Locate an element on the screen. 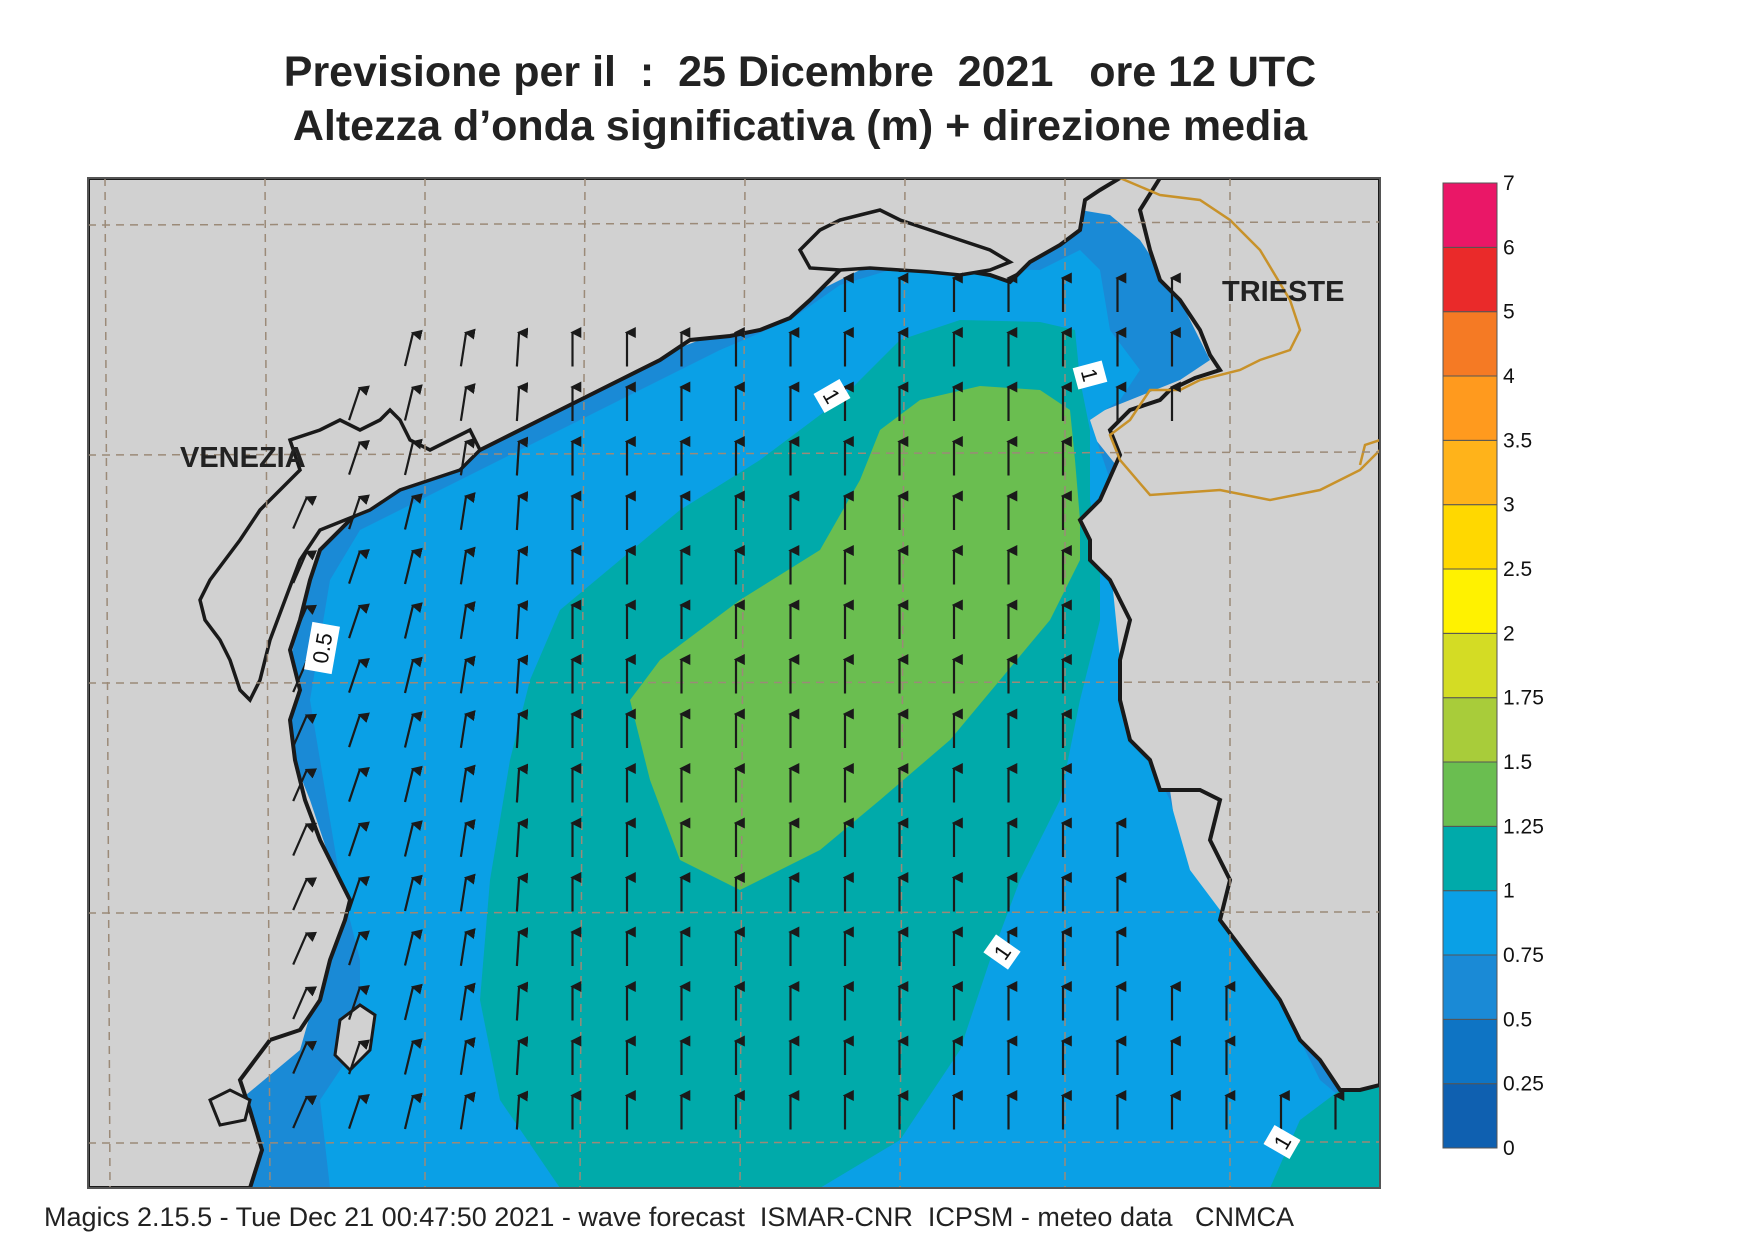 This screenshot has height=1242, width=1755. colorbar-tick-label: 6 is located at coordinates (1509, 247).